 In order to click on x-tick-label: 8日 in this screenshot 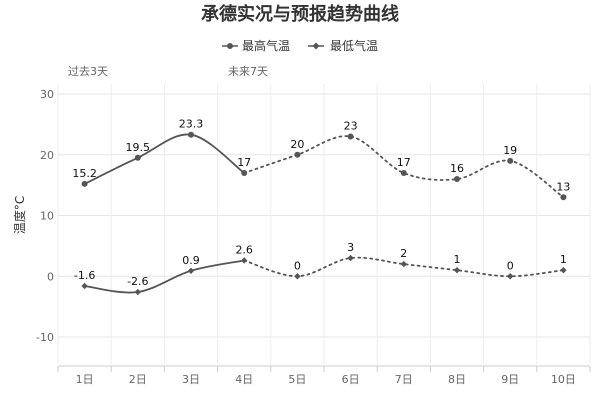, I will do `click(457, 379)`.